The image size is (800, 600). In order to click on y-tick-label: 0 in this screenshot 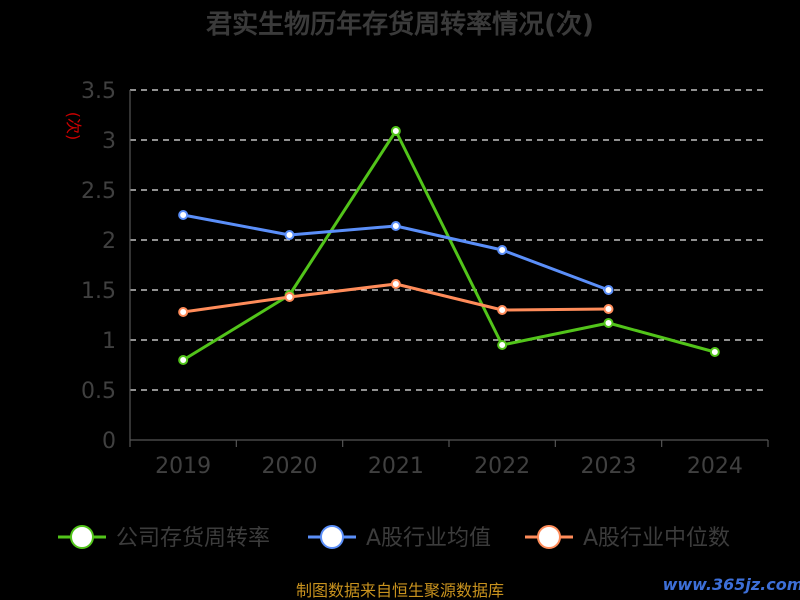, I will do `click(109, 441)`.